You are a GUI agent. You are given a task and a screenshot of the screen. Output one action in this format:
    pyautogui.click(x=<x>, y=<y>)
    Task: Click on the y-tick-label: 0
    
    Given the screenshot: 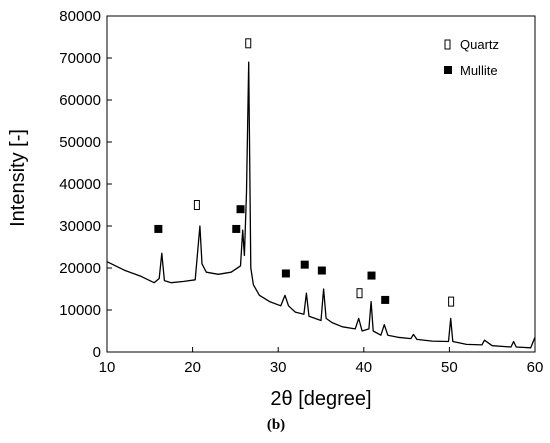 What is the action you would take?
    pyautogui.click(x=97, y=352)
    